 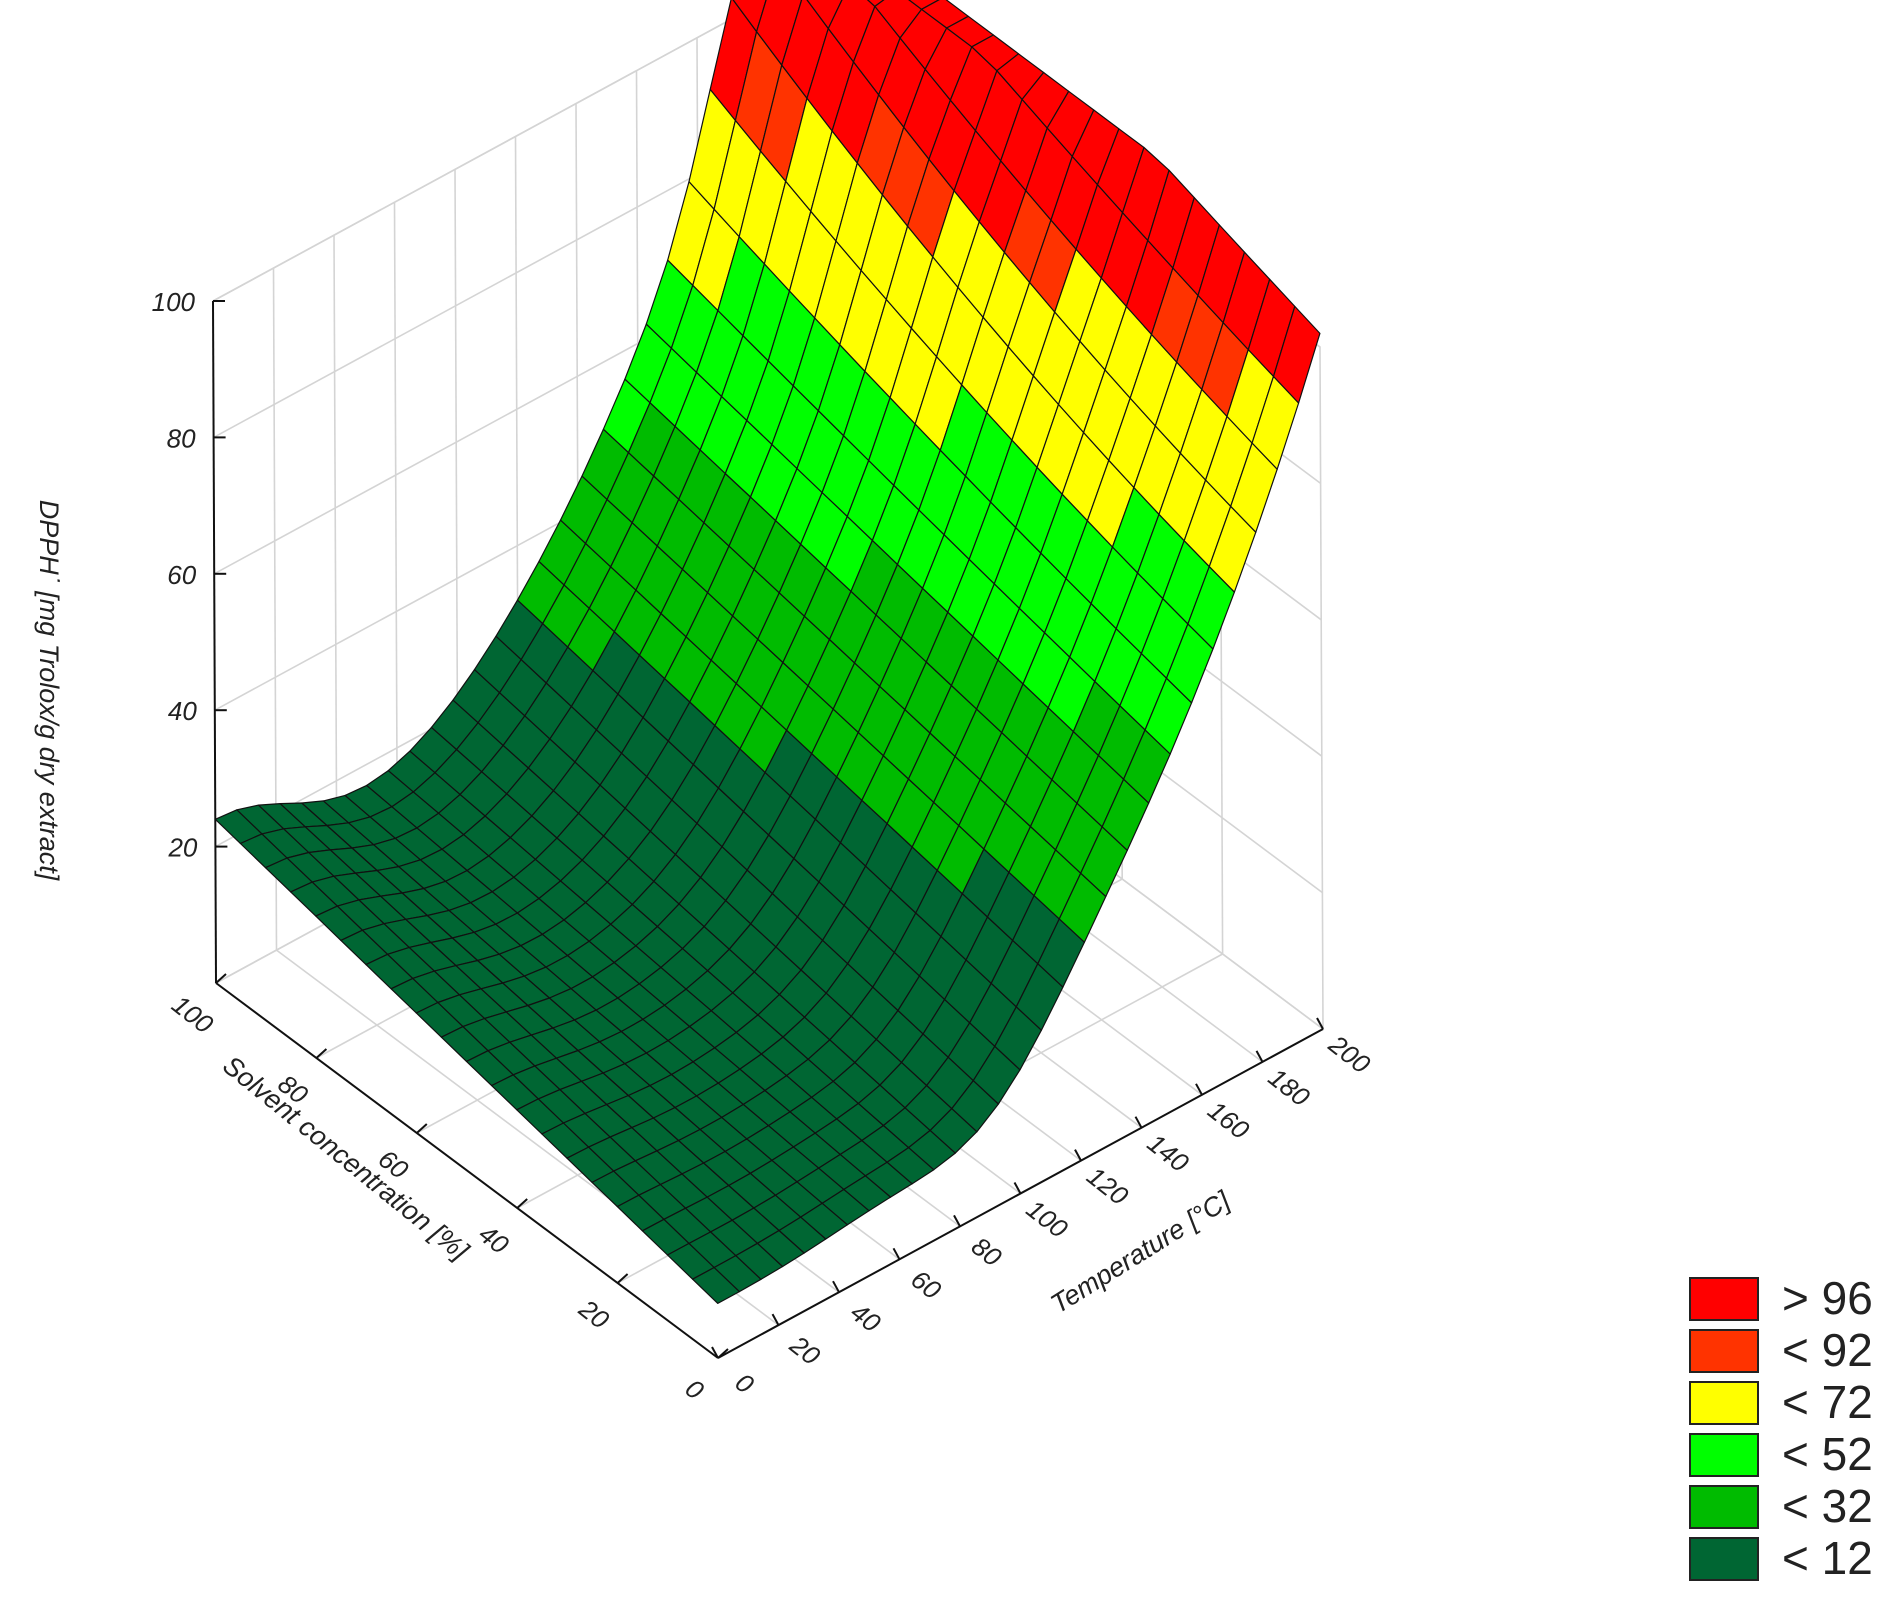 I want to click on x-axis-line, so click(x=467, y=1170).